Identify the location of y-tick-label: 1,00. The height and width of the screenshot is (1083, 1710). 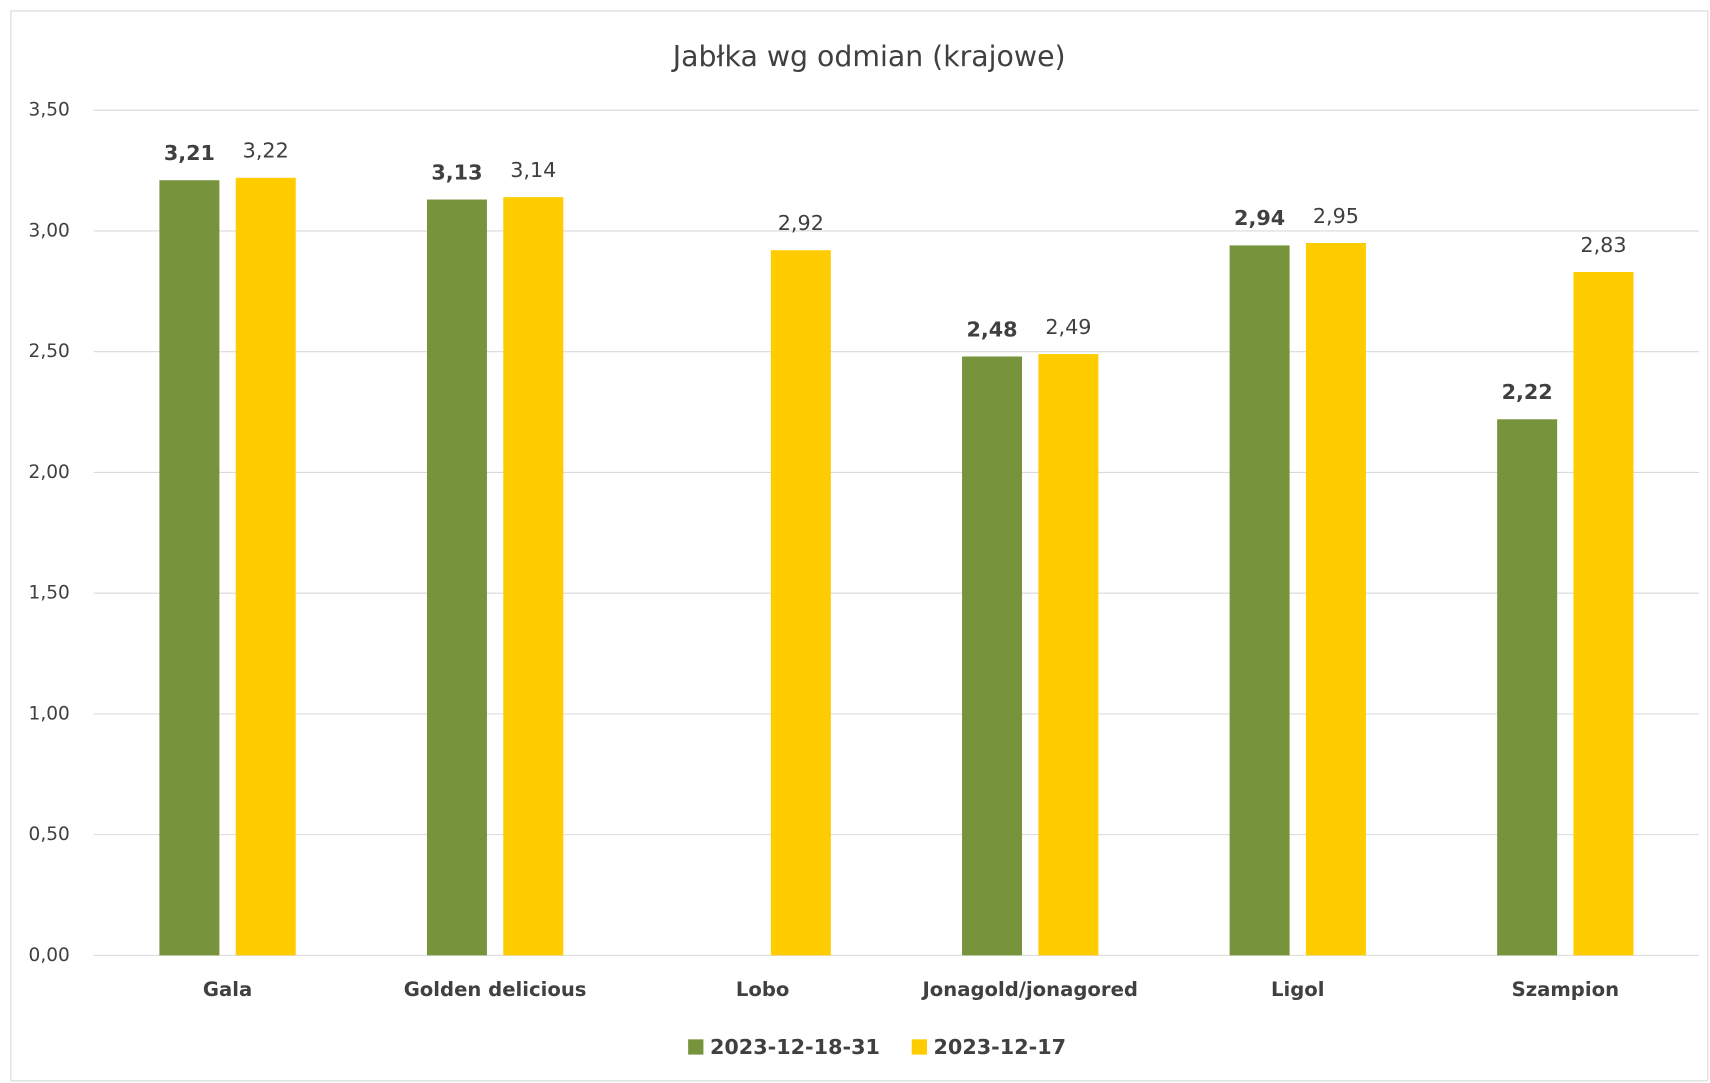
(49, 713).